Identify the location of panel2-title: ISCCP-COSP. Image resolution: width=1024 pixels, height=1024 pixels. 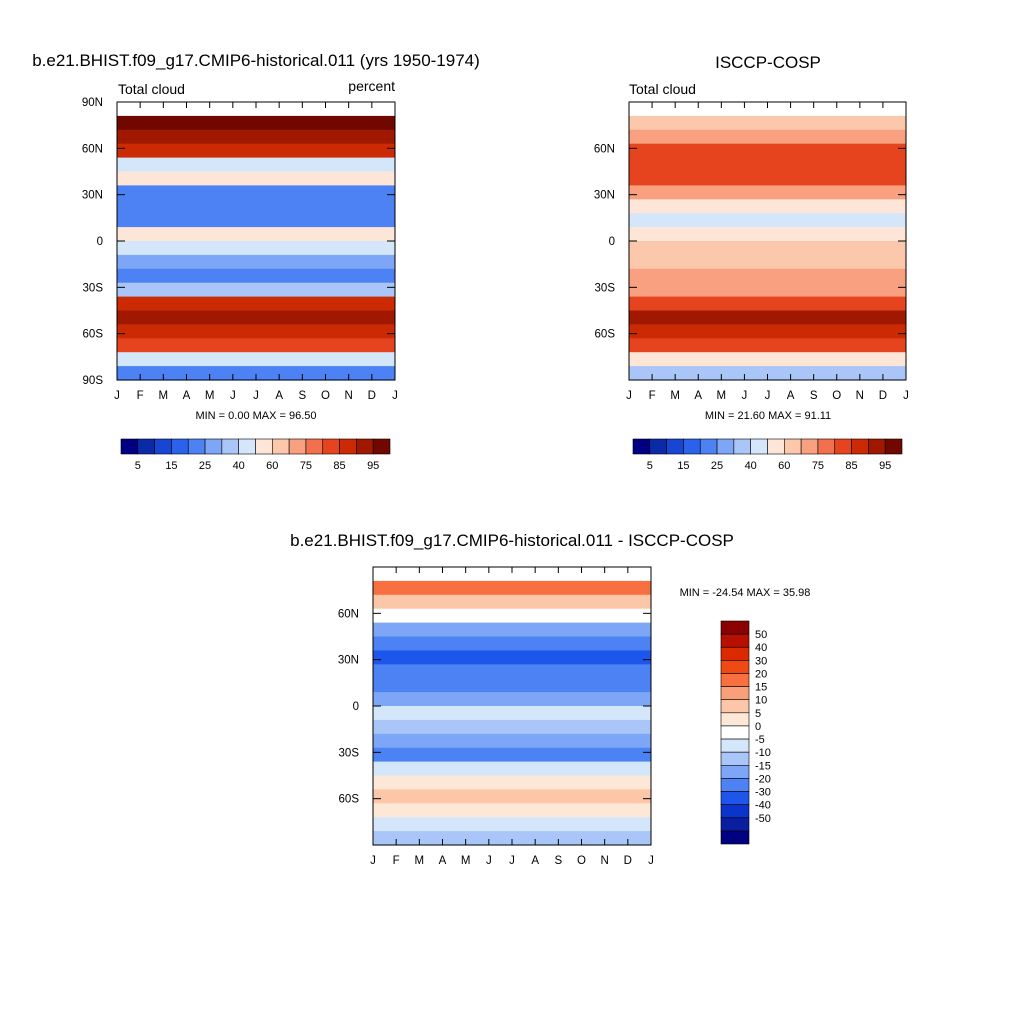
(768, 62).